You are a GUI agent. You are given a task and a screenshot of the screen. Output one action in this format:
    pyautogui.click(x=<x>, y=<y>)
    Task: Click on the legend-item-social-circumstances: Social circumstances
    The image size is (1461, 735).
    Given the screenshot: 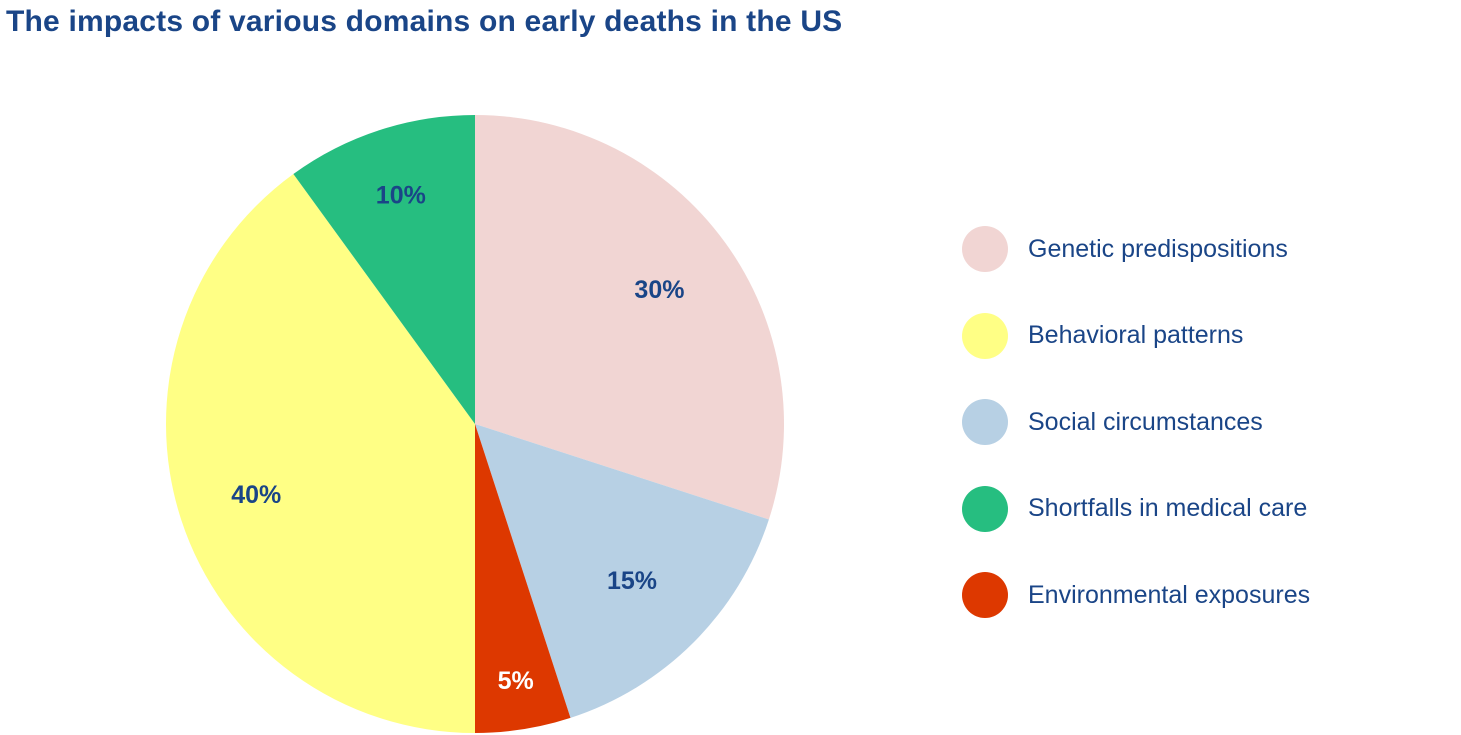 What is the action you would take?
    pyautogui.click(x=1136, y=422)
    